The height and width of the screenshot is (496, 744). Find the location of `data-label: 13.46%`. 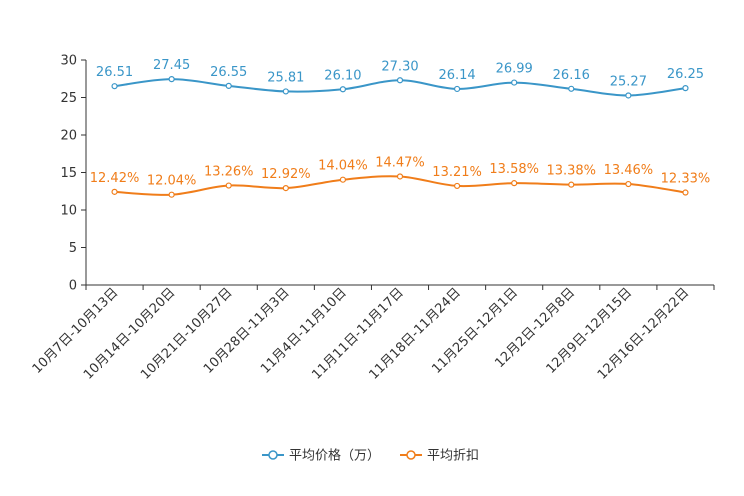

data-label: 13.46% is located at coordinates (629, 170).